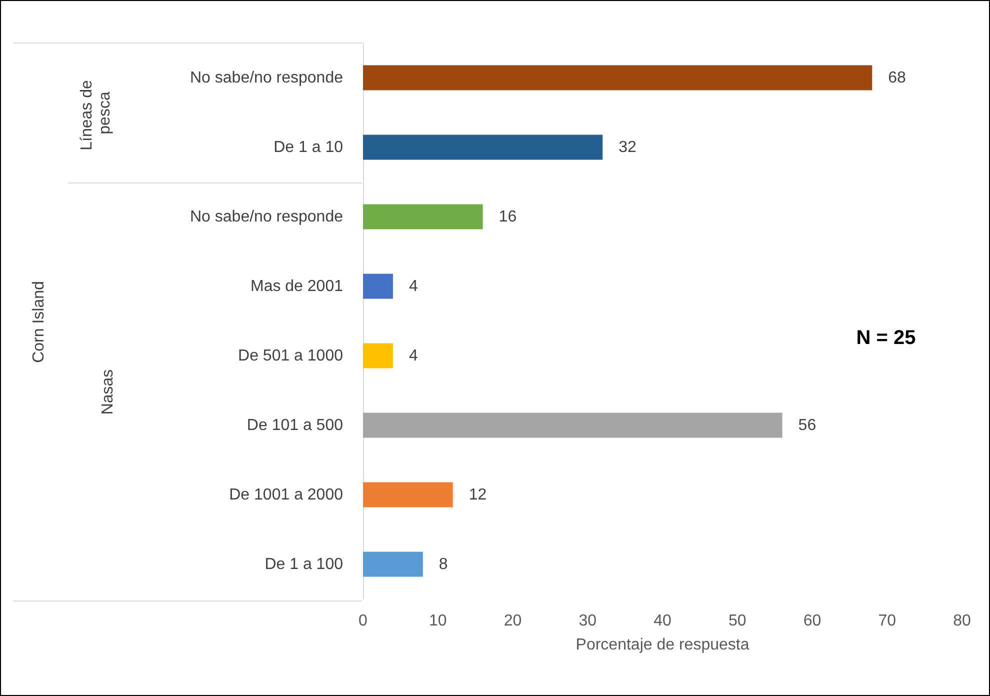 This screenshot has height=696, width=990. I want to click on x-tick-label: 0, so click(363, 621).